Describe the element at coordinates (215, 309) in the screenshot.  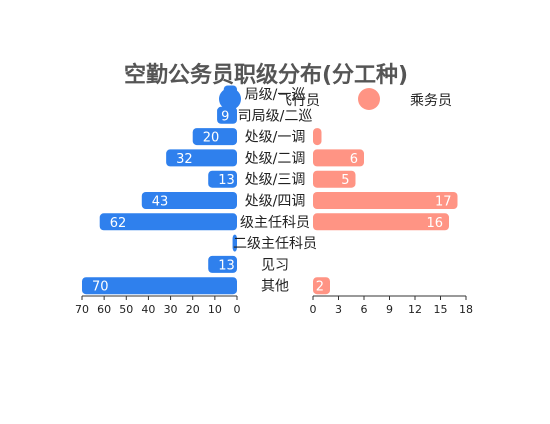
I see `left-axis-tick-label: 10` at that location.